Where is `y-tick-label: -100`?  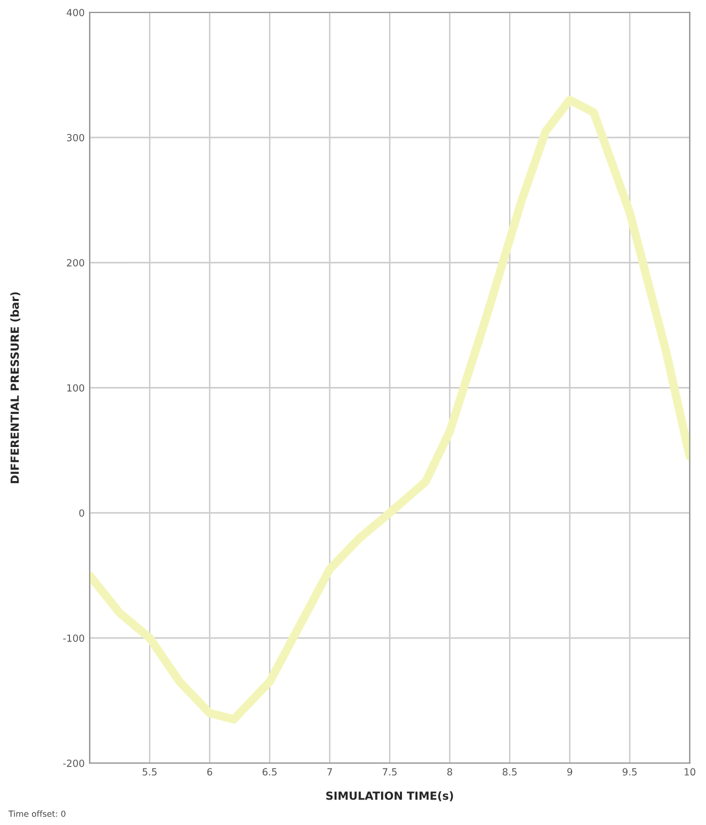
y-tick-label: -100 is located at coordinates (73, 638).